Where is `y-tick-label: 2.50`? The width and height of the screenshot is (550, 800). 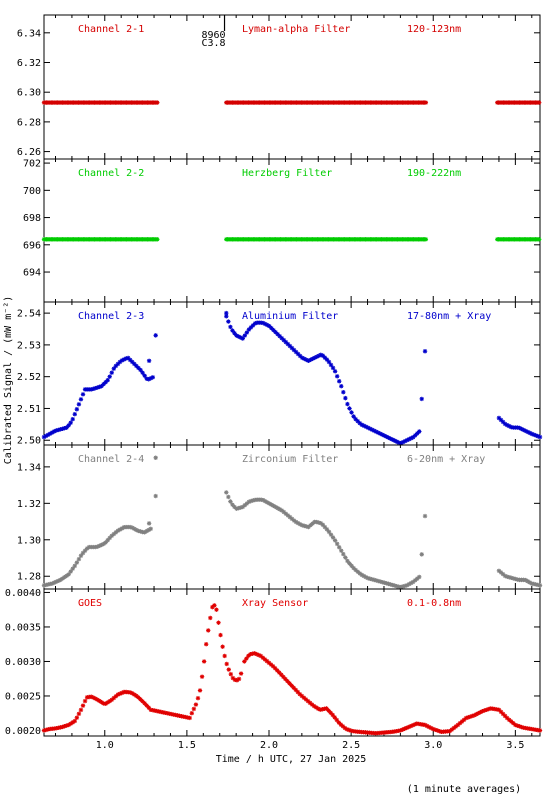
y-tick-label: 2.50 is located at coordinates (29, 441).